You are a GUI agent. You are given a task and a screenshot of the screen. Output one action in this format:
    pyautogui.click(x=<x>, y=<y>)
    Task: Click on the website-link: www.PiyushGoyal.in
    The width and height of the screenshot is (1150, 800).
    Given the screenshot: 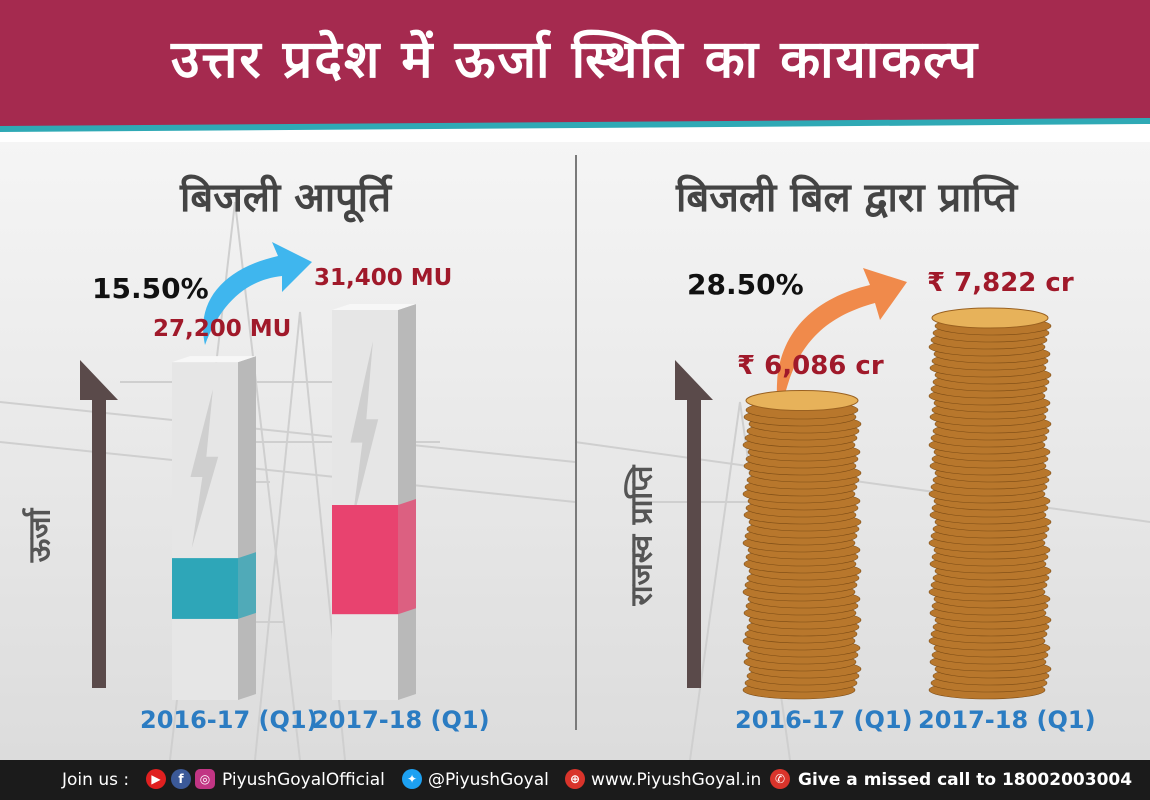 What is the action you would take?
    pyautogui.click(x=676, y=780)
    